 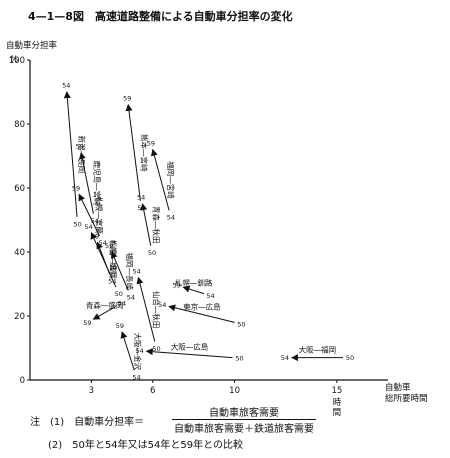 I want to click on x-axis-unit-char: 間, so click(x=337, y=413).